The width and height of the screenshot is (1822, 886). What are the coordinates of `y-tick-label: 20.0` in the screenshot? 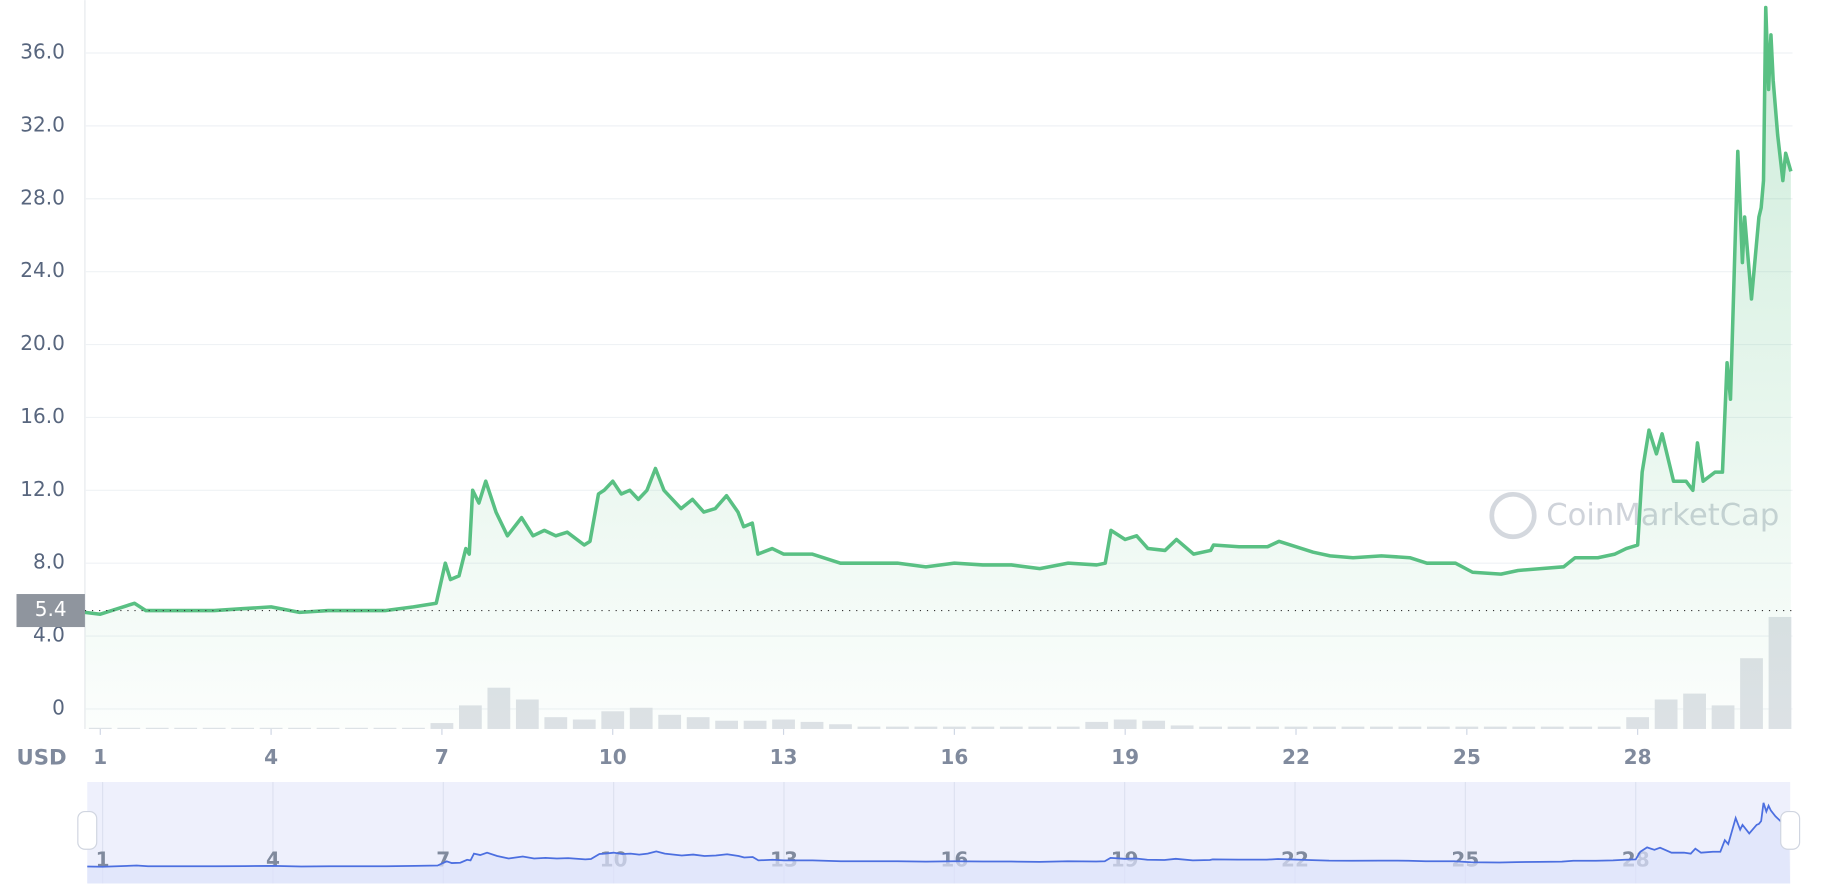 It's located at (42, 343).